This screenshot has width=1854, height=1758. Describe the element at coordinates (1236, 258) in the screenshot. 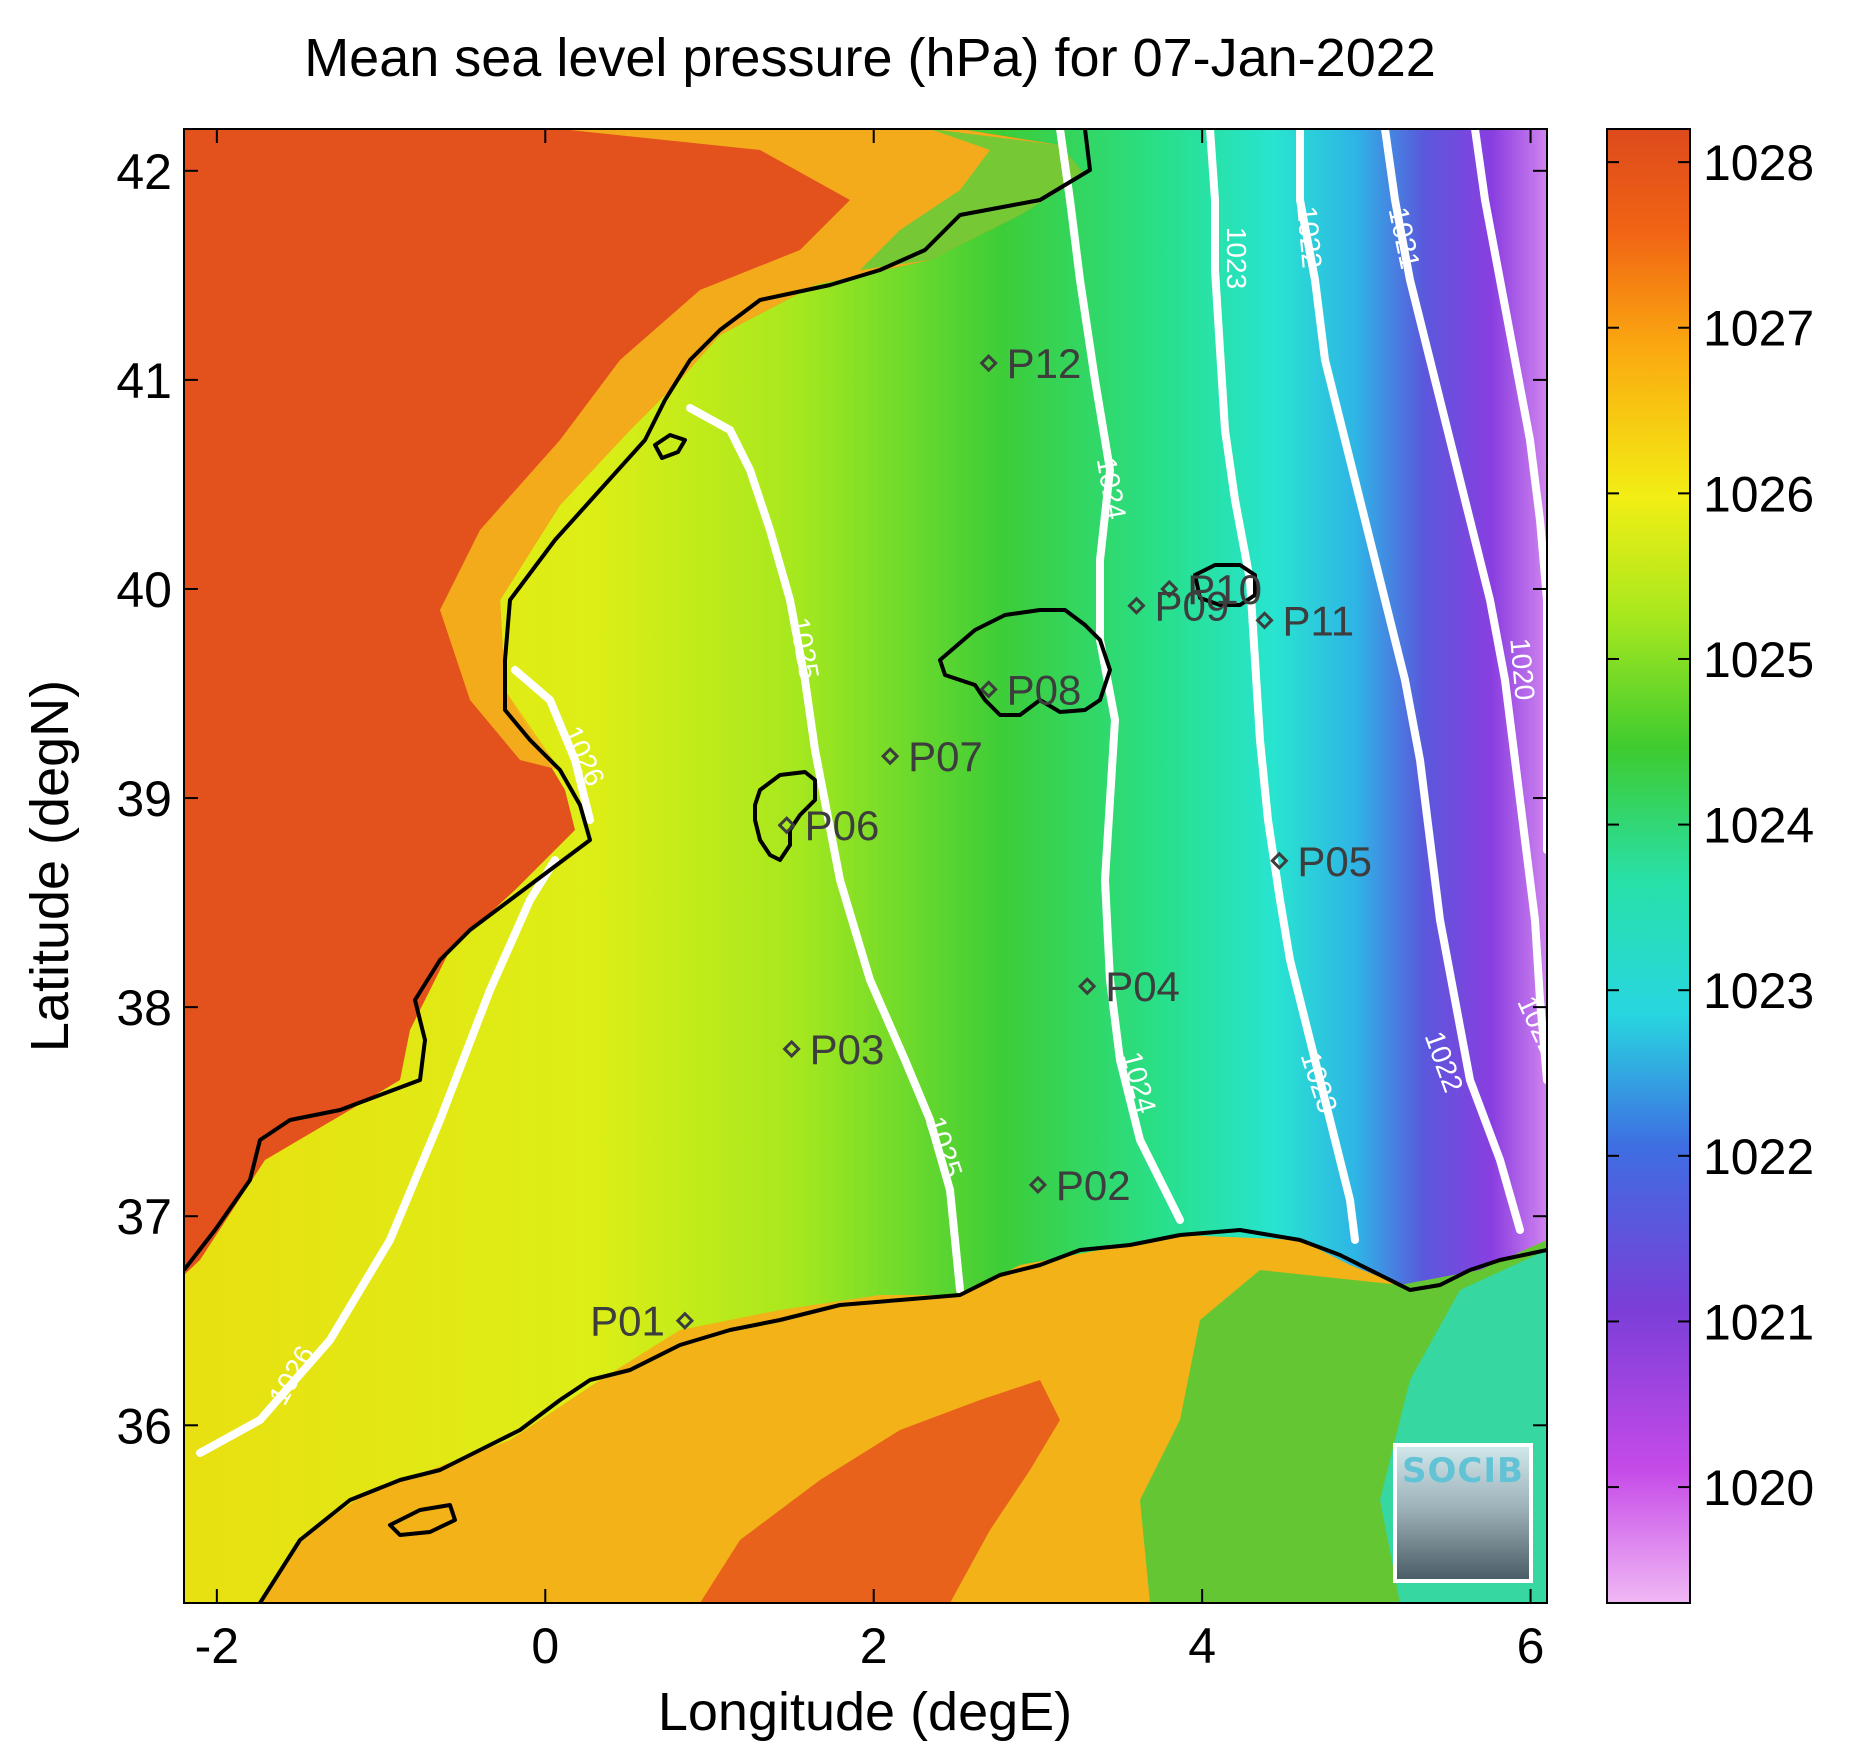

I see `contour-label-1023-north: 1023` at that location.